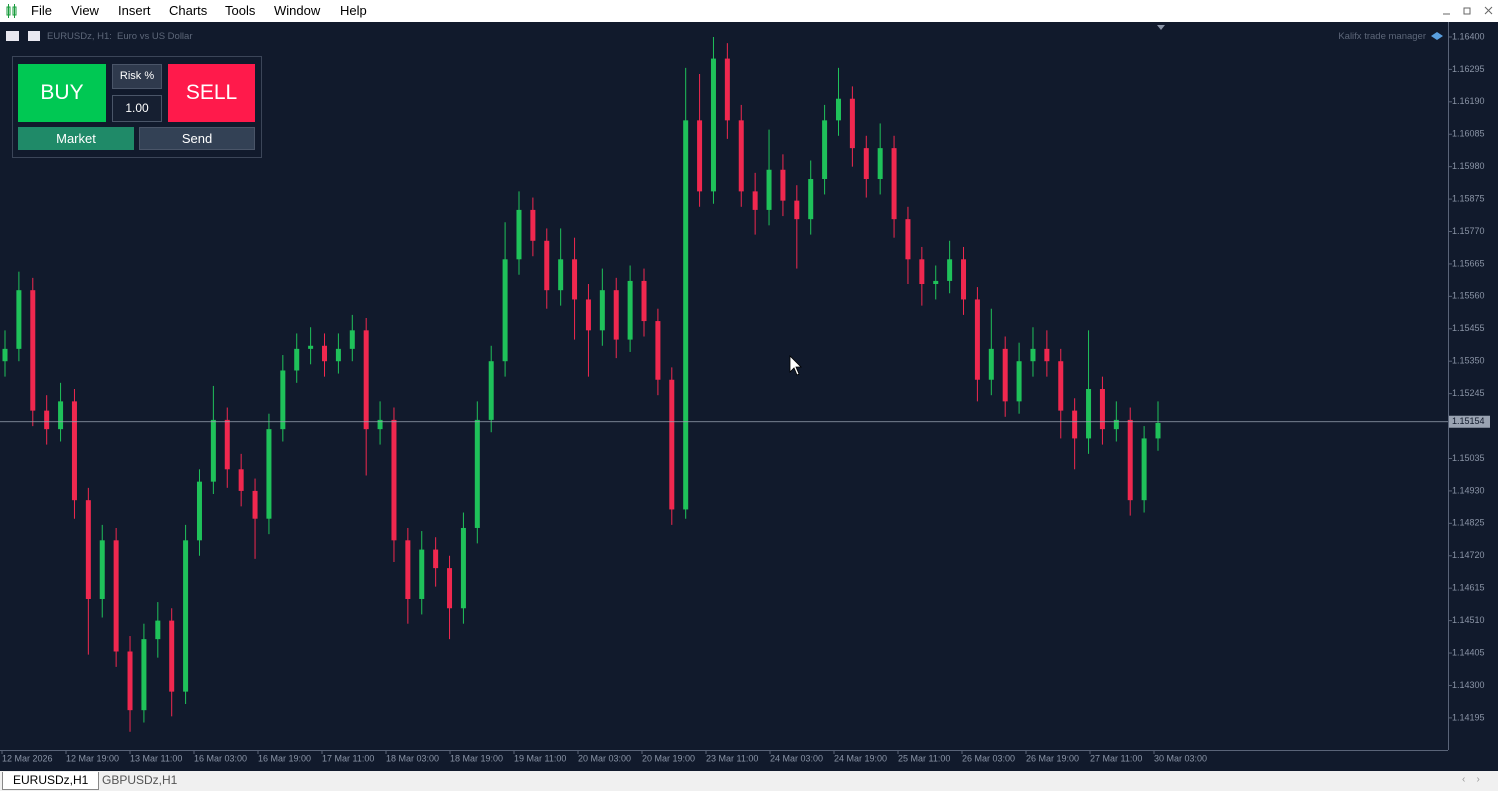 The height and width of the screenshot is (791, 1498). I want to click on x-tick-label: 18 Mar 03:00, so click(412, 758).